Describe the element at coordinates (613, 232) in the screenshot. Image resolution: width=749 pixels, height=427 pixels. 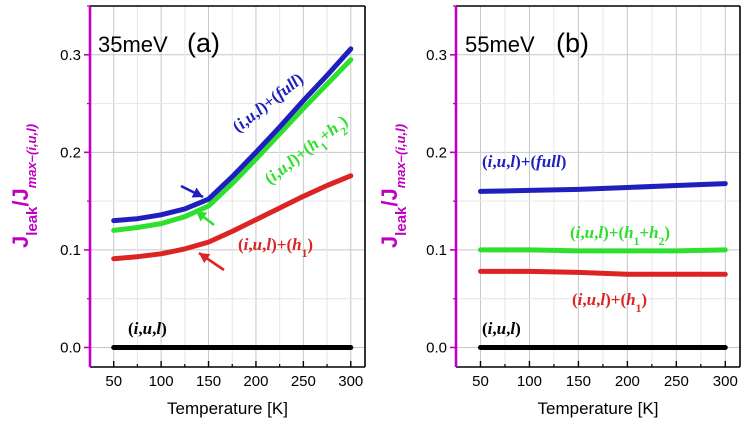
I see `series-label-1-sym: )+(` at that location.